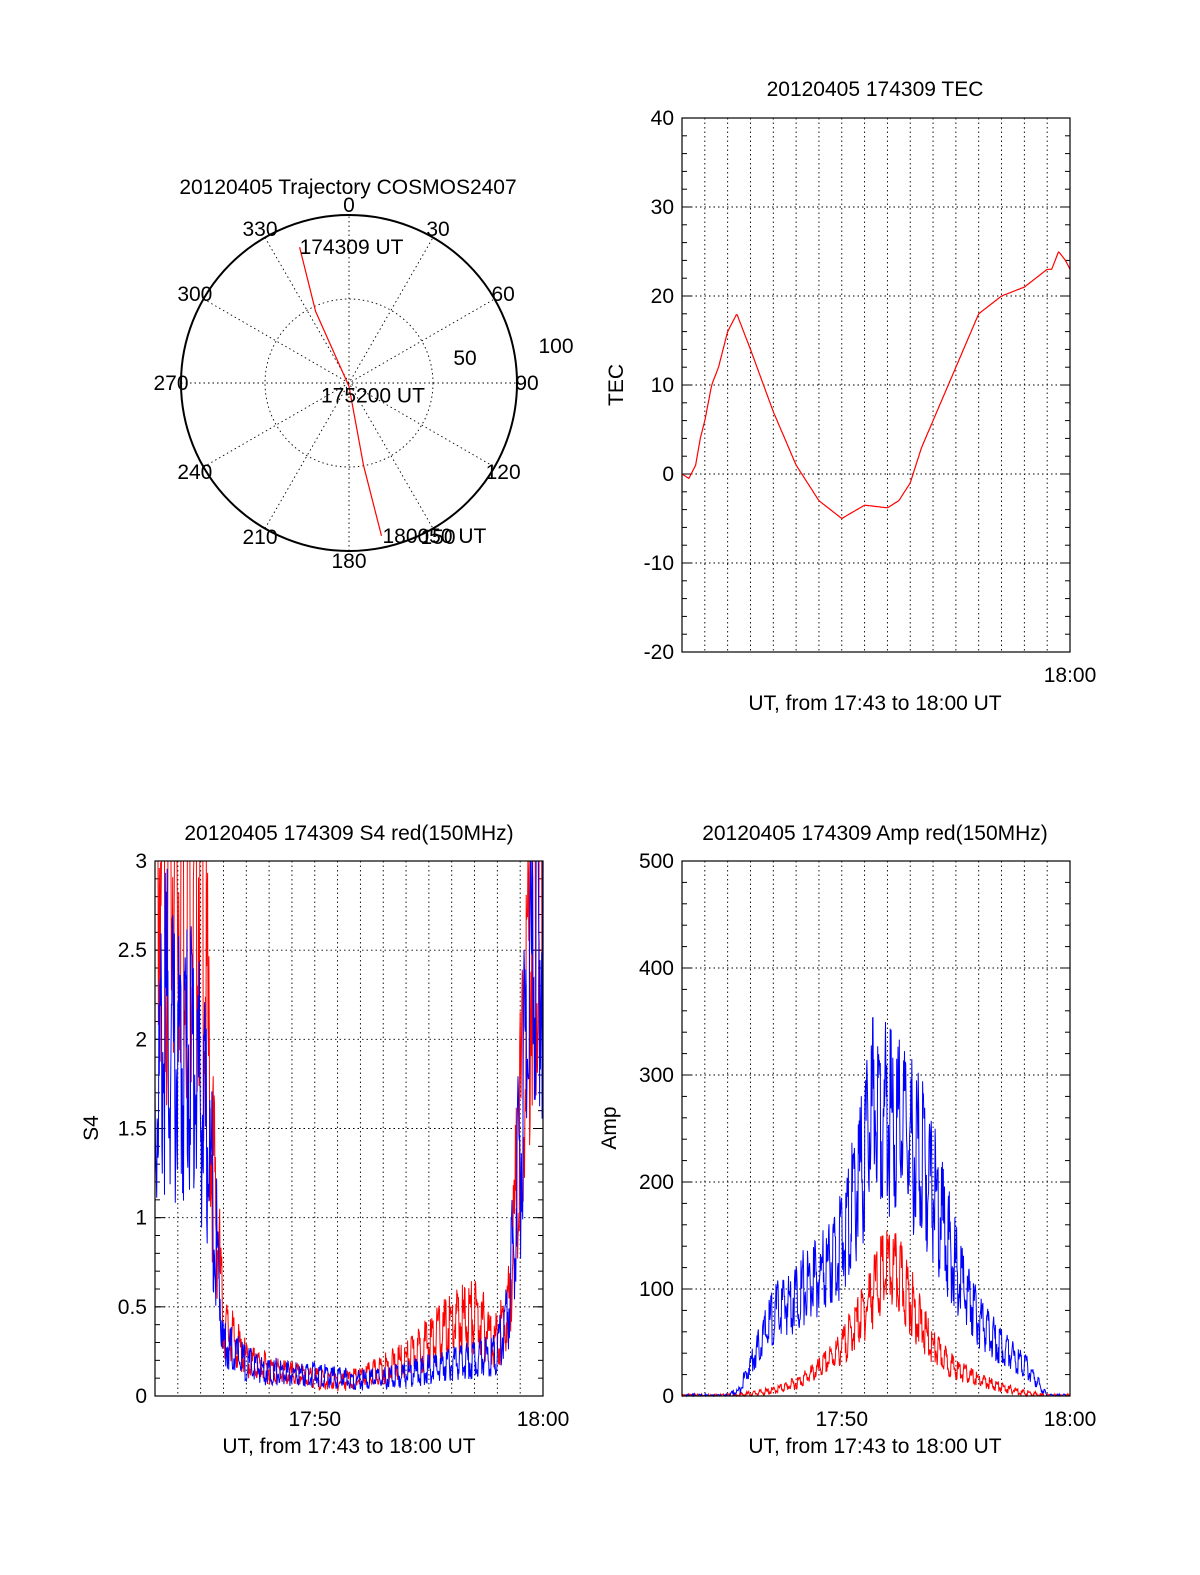 The image size is (1200, 1575). I want to click on amp-title: 20120405 174309 Amp red(150MHz), so click(875, 833).